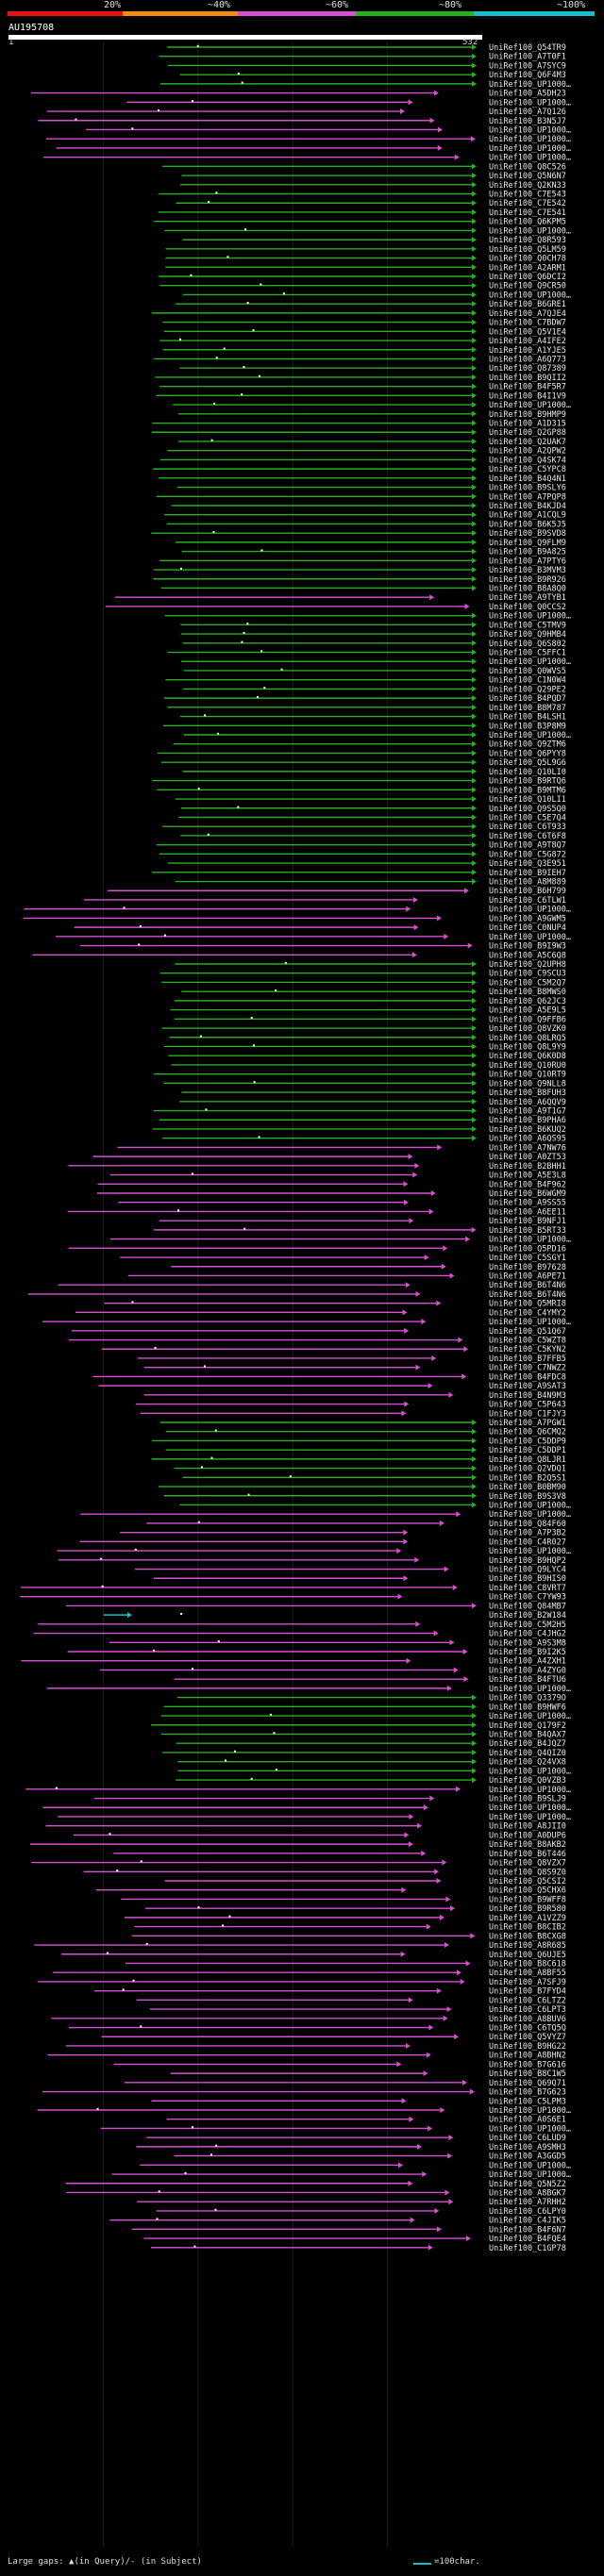 This screenshot has height=2576, width=604. What do you see at coordinates (527, 1268) in the screenshot?
I see `hit-label: UniRef100_B97628` at bounding box center [527, 1268].